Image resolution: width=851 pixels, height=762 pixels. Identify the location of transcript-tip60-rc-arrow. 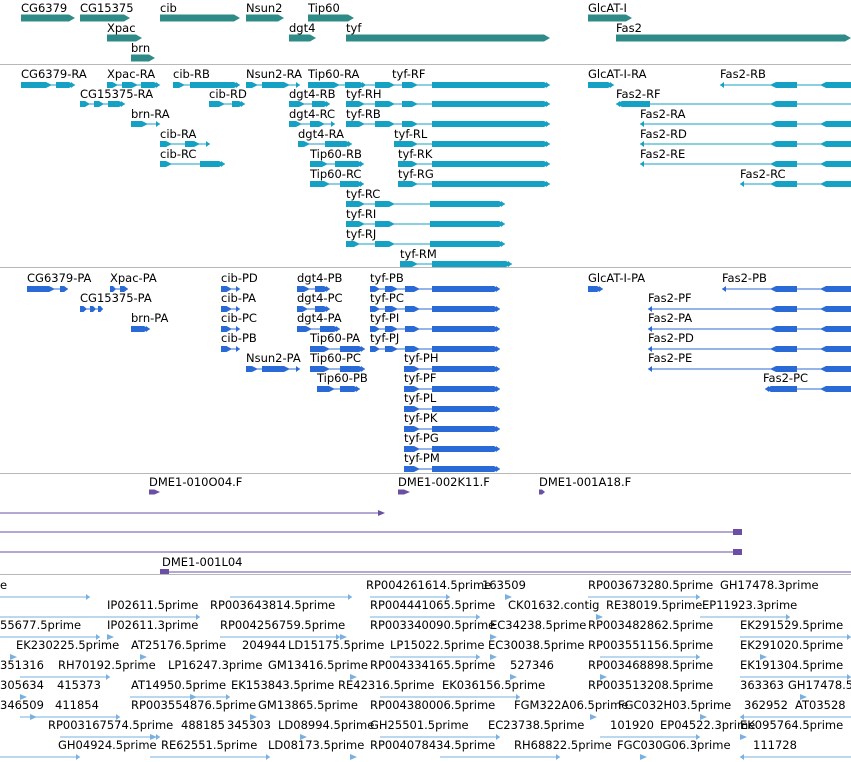
(362, 184).